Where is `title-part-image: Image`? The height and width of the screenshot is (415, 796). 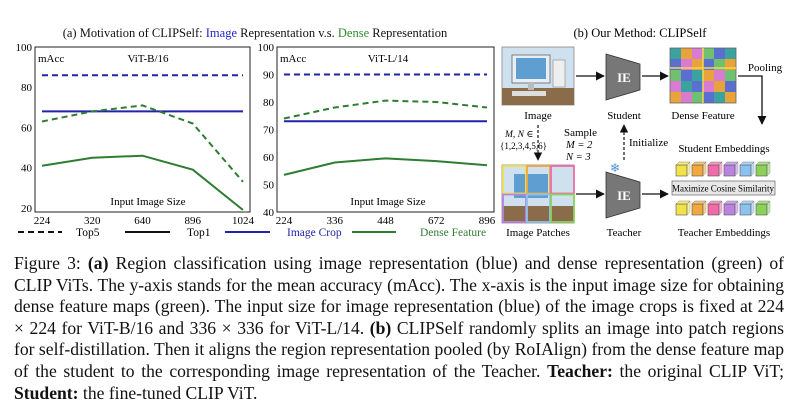
title-part-image: Image is located at coordinates (222, 33).